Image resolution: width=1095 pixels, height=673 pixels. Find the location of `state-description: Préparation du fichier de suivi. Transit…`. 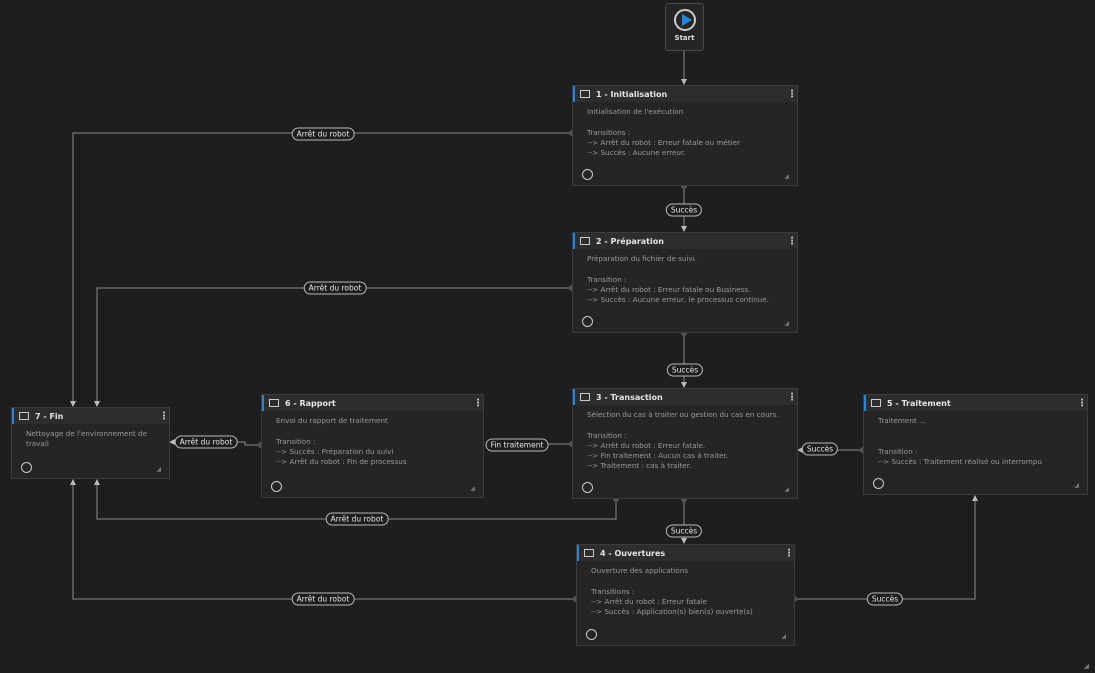

state-description: Préparation du fichier de suivi. Transit… is located at coordinates (678, 279).